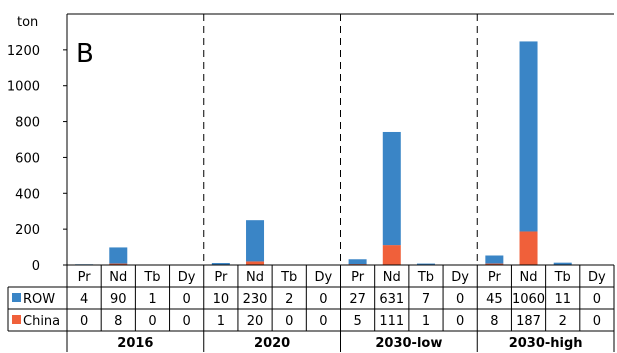  What do you see at coordinates (255, 263) in the screenshot?
I see `bar-china-2020-Nd` at bounding box center [255, 263].